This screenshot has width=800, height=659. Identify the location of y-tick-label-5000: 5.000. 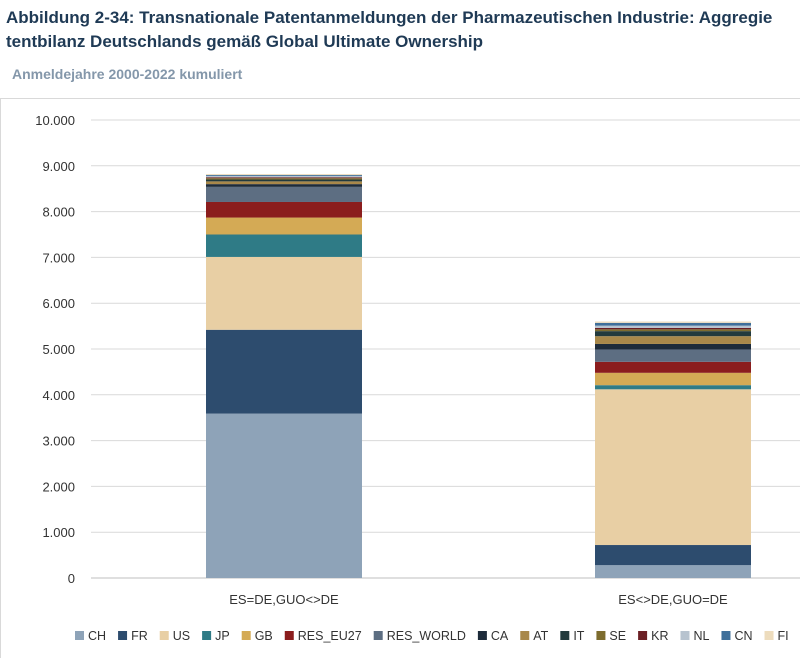
(58, 349).